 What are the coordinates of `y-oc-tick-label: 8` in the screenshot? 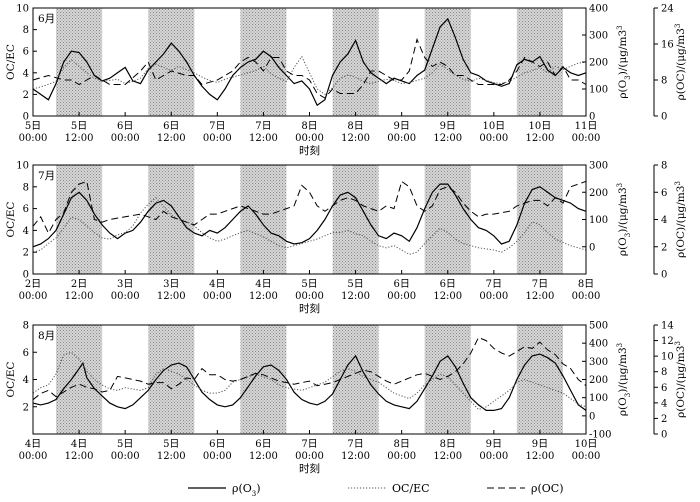 It's located at (664, 81).